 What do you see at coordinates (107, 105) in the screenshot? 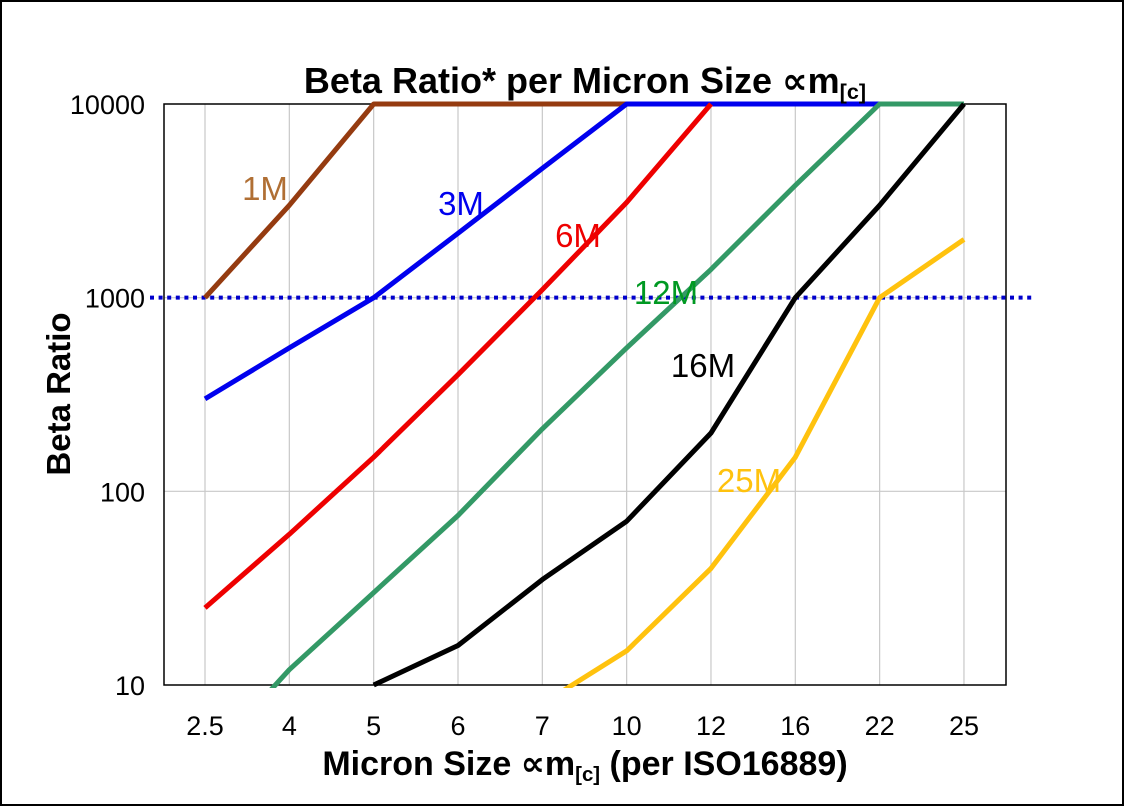
I see `y-tick-label-10000: 10000` at bounding box center [107, 105].